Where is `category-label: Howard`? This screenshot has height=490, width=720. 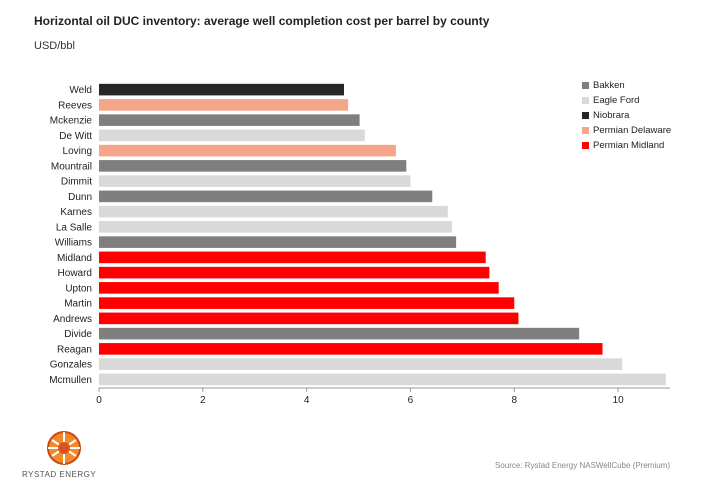
category-label: Howard is located at coordinates (75, 273).